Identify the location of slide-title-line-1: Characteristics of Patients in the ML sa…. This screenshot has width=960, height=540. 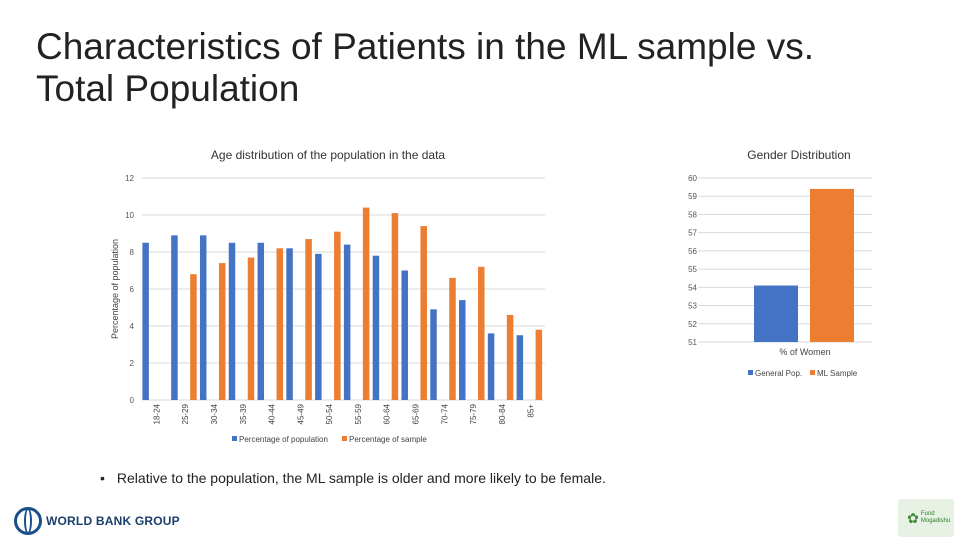
(425, 46).